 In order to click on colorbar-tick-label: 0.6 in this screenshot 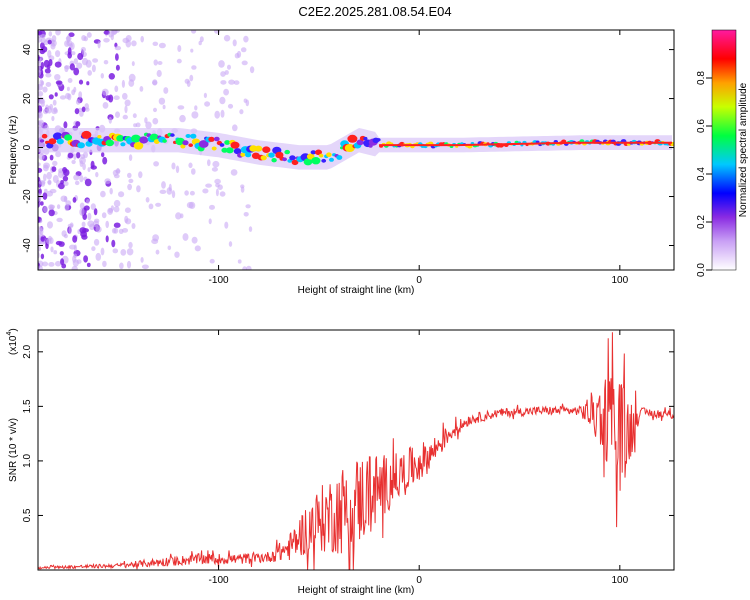, I will do `click(701, 126)`.